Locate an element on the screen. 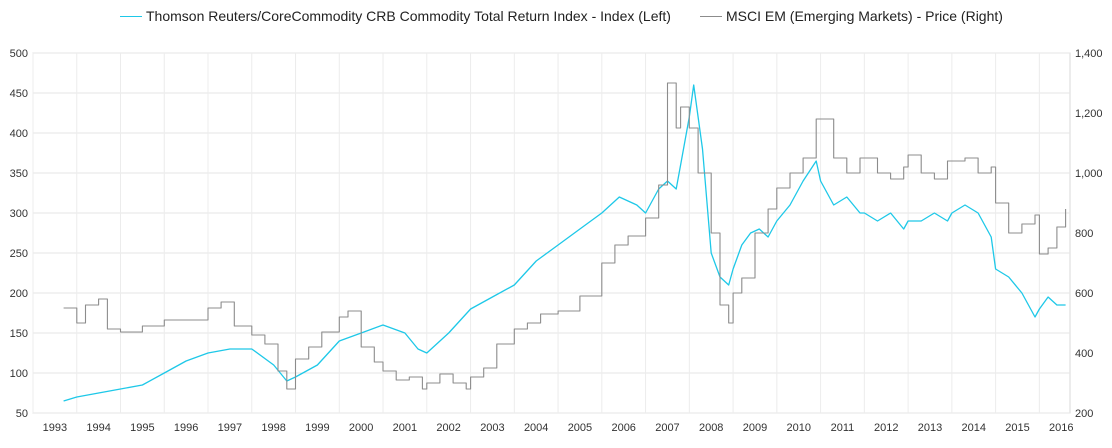  left-tick-label: 200 is located at coordinates (19, 294).